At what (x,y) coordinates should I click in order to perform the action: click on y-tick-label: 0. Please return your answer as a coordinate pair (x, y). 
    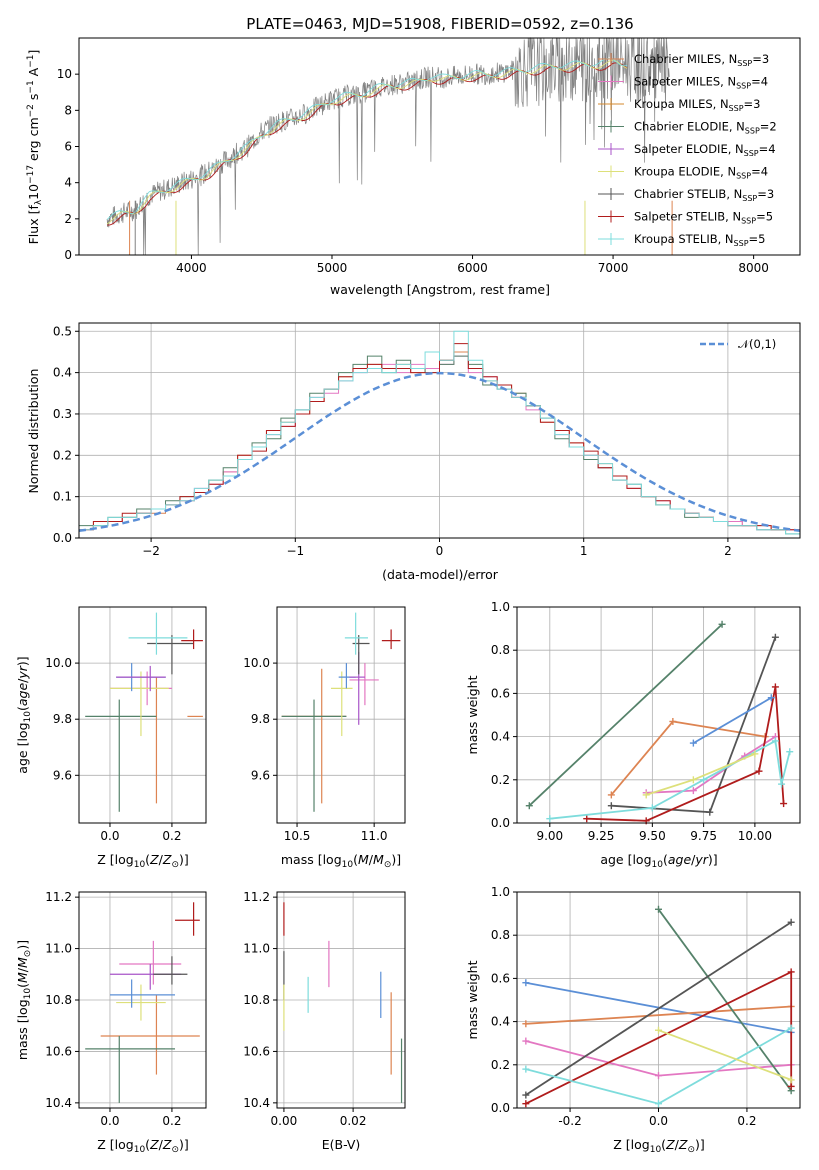
    Looking at the image, I should click on (68, 255).